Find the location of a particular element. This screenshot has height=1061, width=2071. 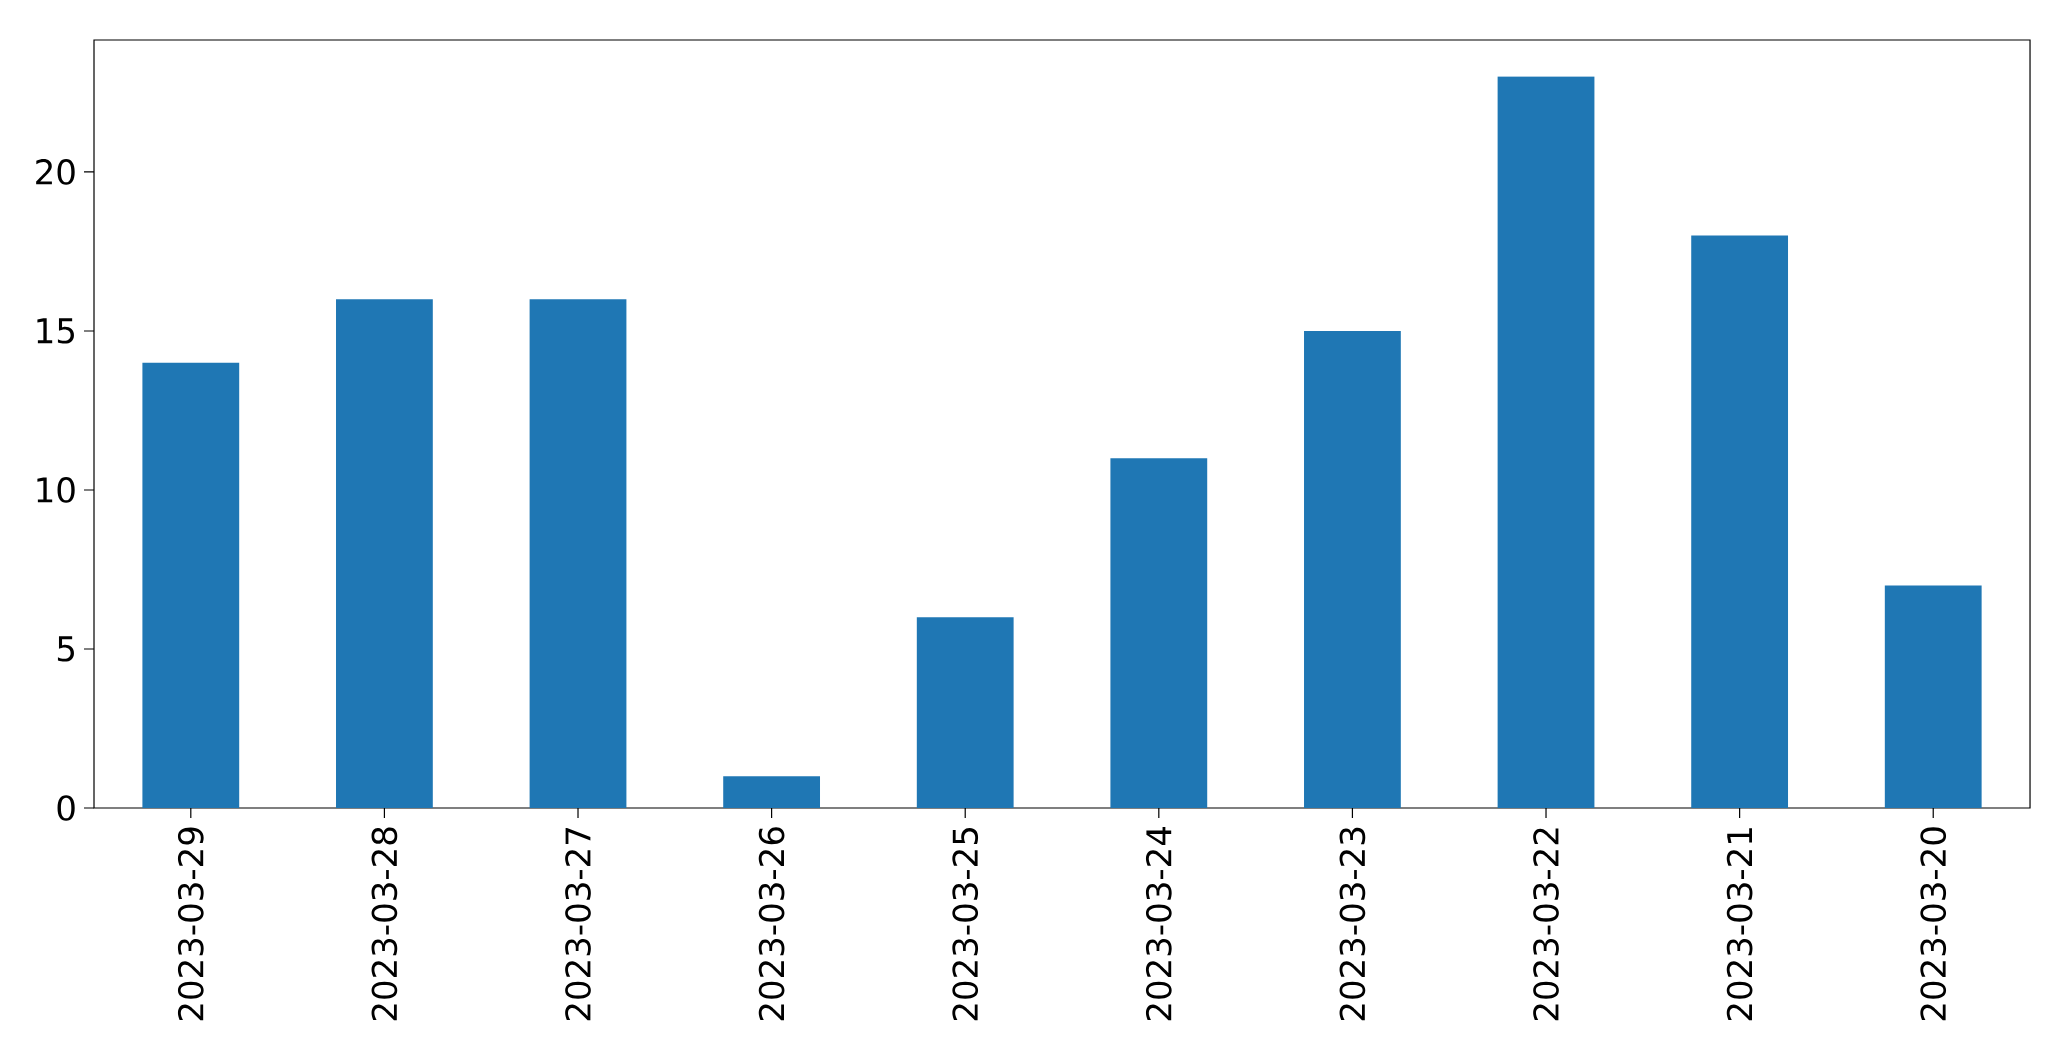

y-tick-label: 20 is located at coordinates (55, 172).